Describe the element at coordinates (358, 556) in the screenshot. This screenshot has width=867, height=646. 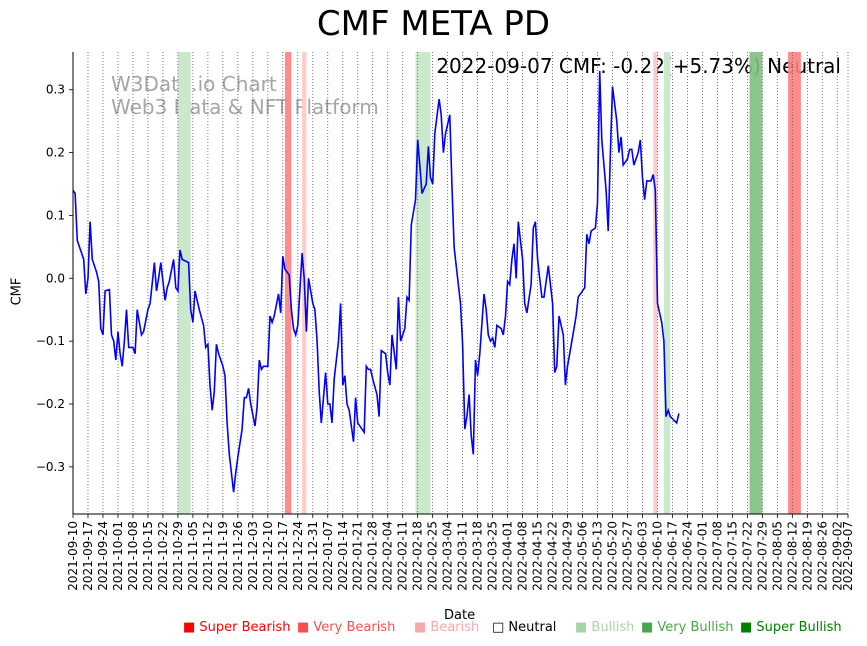
I see `x-tick-label: 2022-01-21` at that location.